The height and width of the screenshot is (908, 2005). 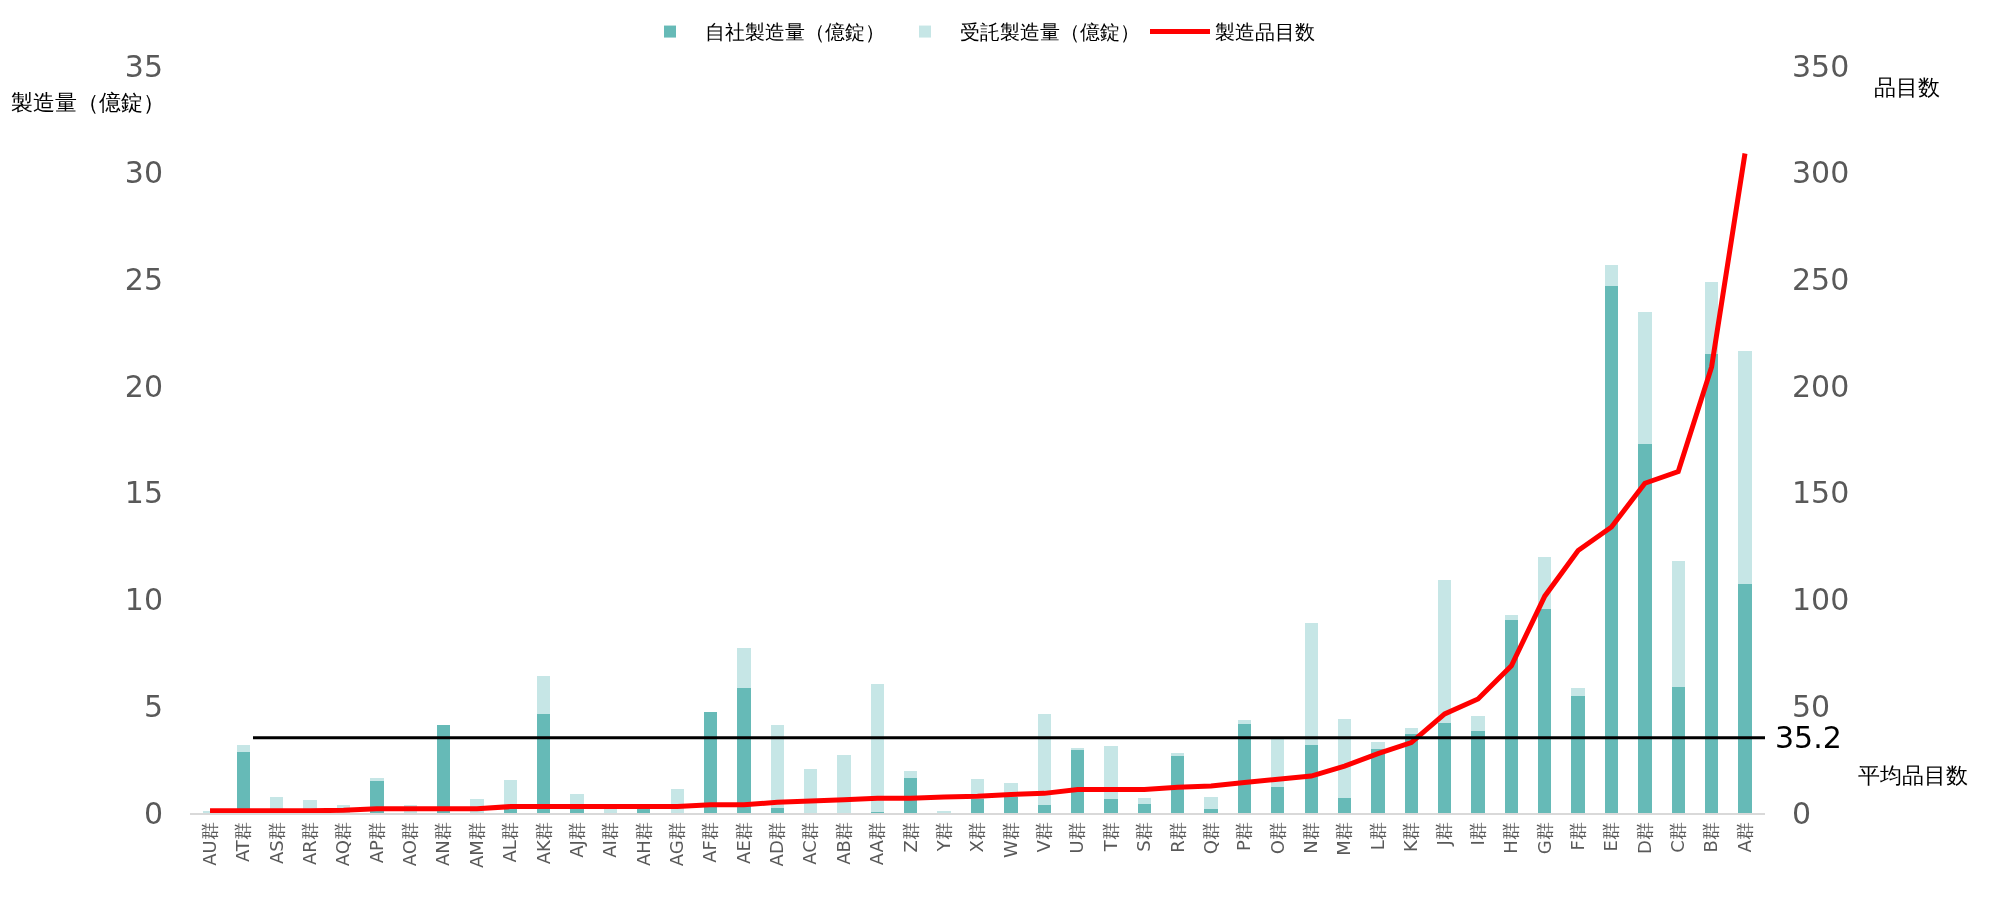 I want to click on x-tick-label: L群, so click(x=1377, y=836).